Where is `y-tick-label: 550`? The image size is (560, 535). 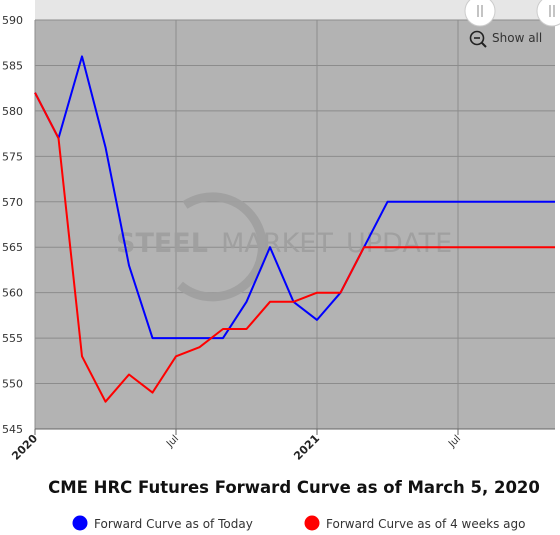 y-tick-label: 550 is located at coordinates (12, 384).